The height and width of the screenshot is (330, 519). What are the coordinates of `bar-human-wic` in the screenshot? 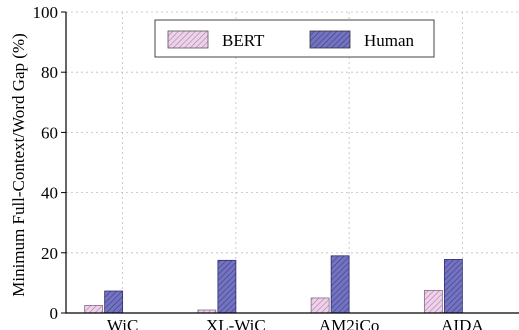 It's located at (114, 302).